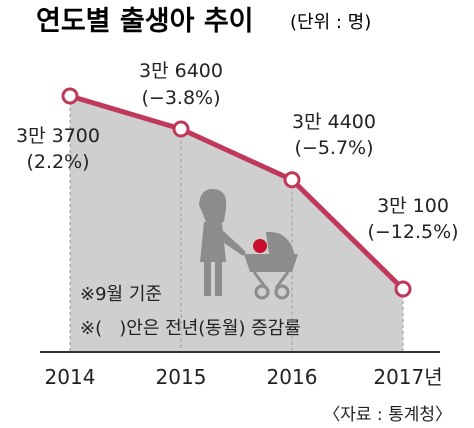 The height and width of the screenshot is (428, 474). I want to click on mother-leg-right, so click(218, 279).